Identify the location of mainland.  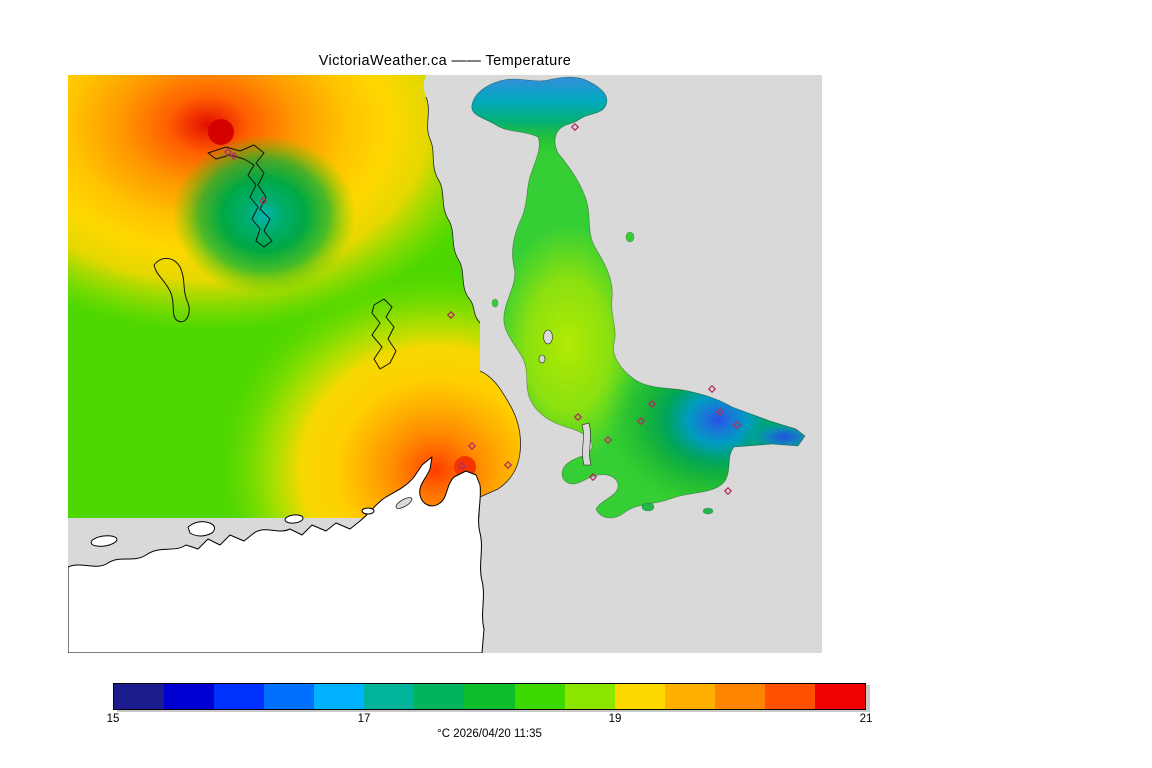
(276, 554).